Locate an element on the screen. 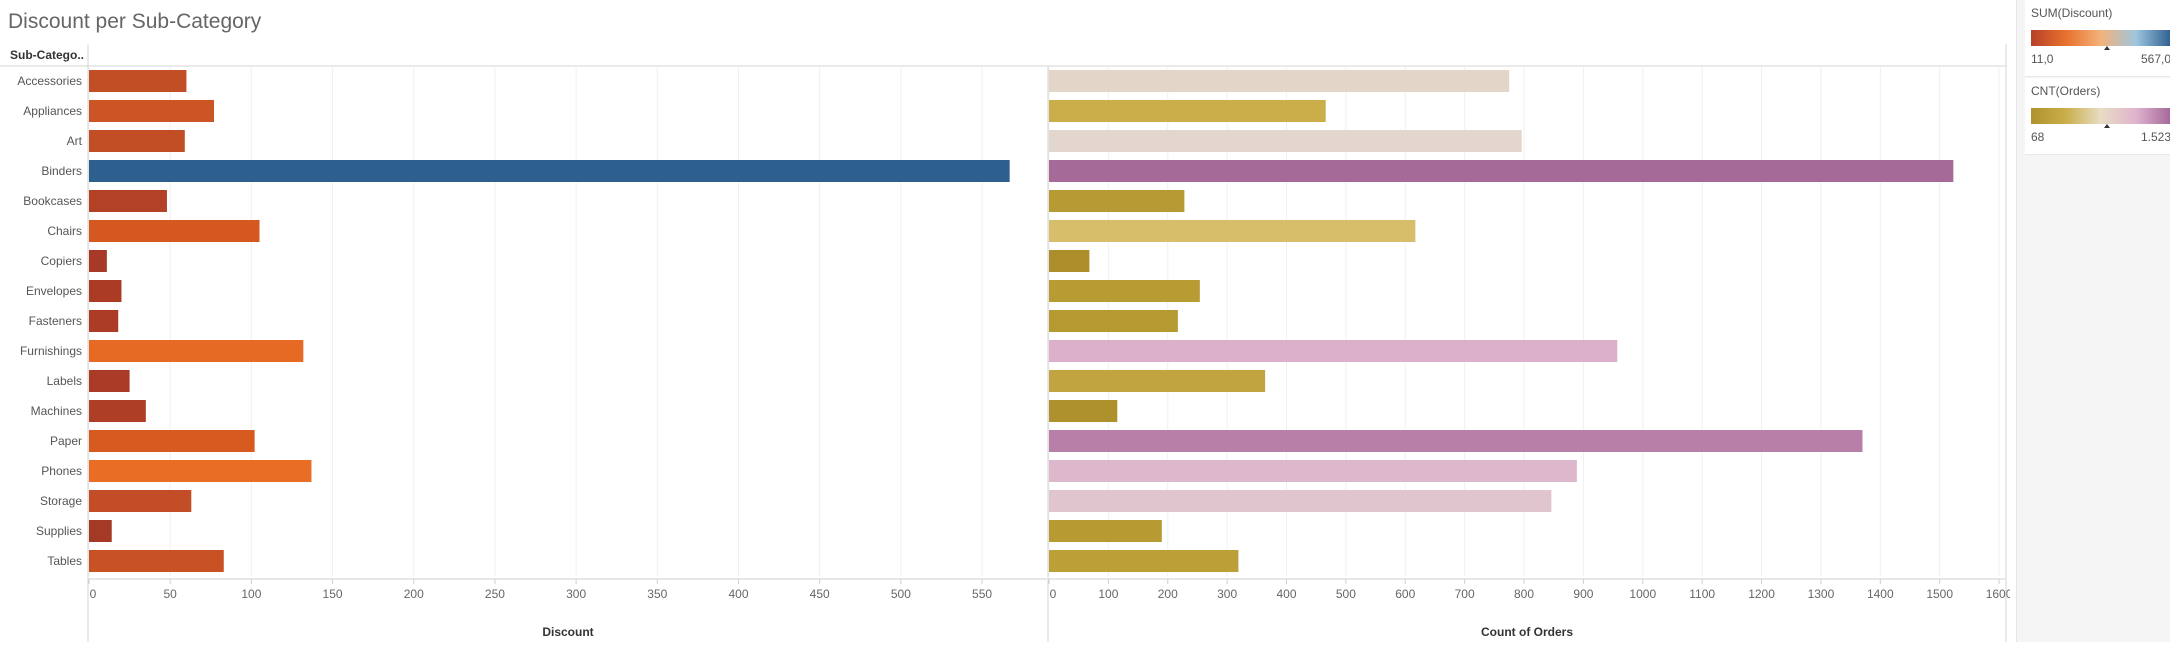 The height and width of the screenshot is (647, 2170). x-tick-label: 1500 is located at coordinates (1939, 594).